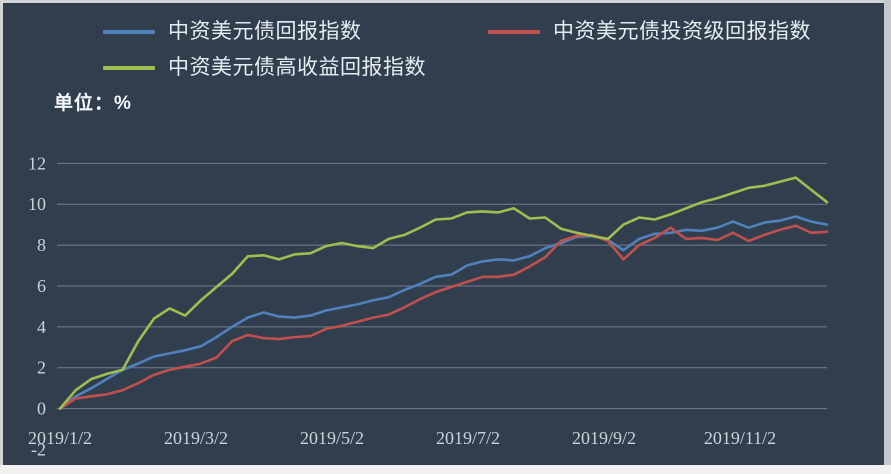 This screenshot has height=474, width=891. I want to click on legend-item-high-yield-index: 中资美元债高收益回报指数, so click(264, 68).